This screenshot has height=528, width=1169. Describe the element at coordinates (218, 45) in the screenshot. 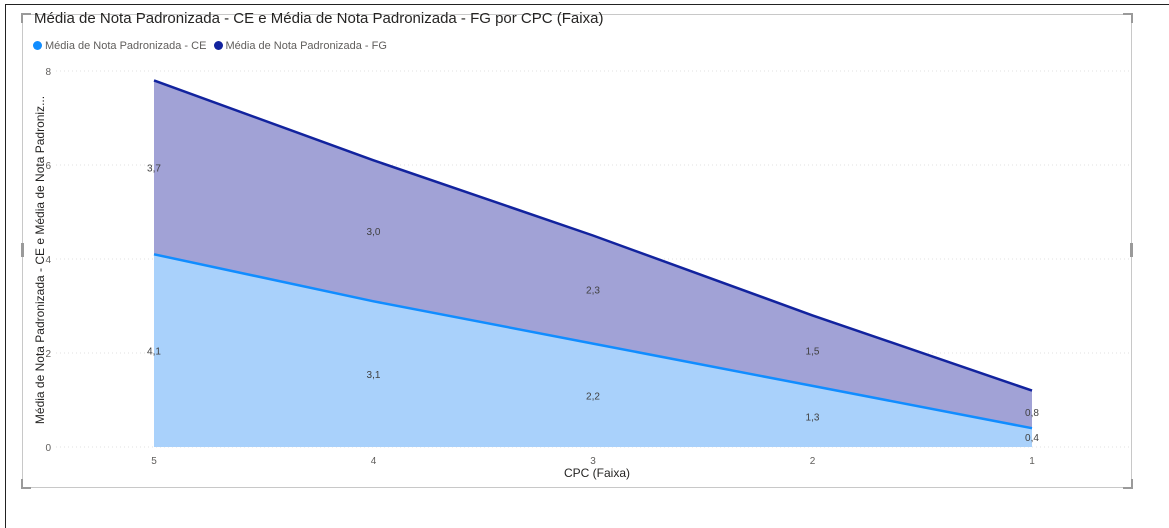

I see `legend-marker-fg` at that location.